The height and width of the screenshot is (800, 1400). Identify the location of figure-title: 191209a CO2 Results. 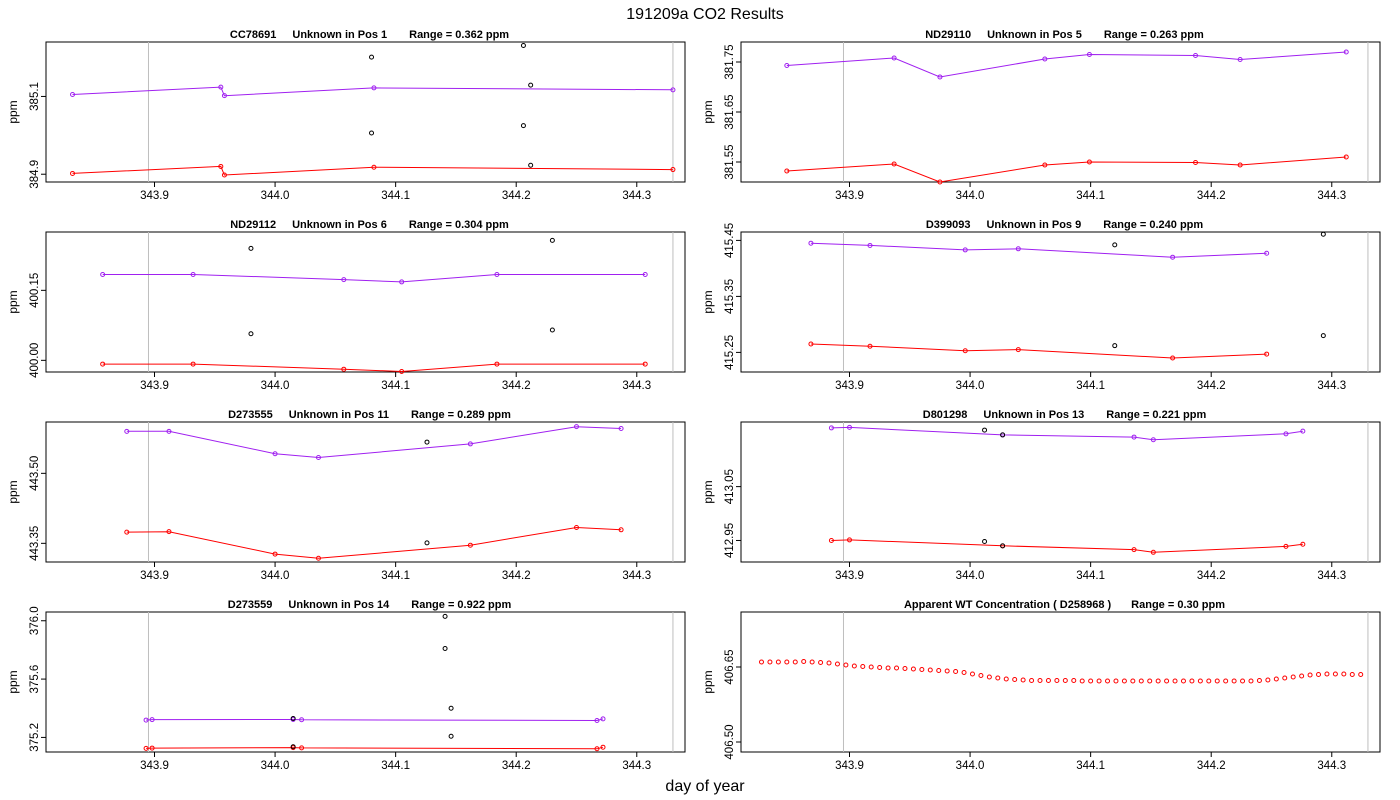
(704, 14).